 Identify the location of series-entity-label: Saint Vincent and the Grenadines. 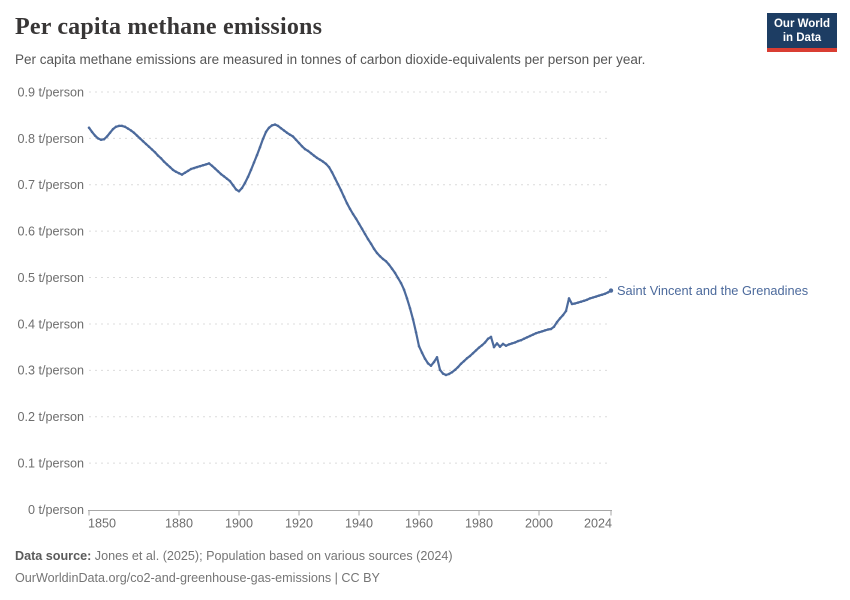
(712, 290).